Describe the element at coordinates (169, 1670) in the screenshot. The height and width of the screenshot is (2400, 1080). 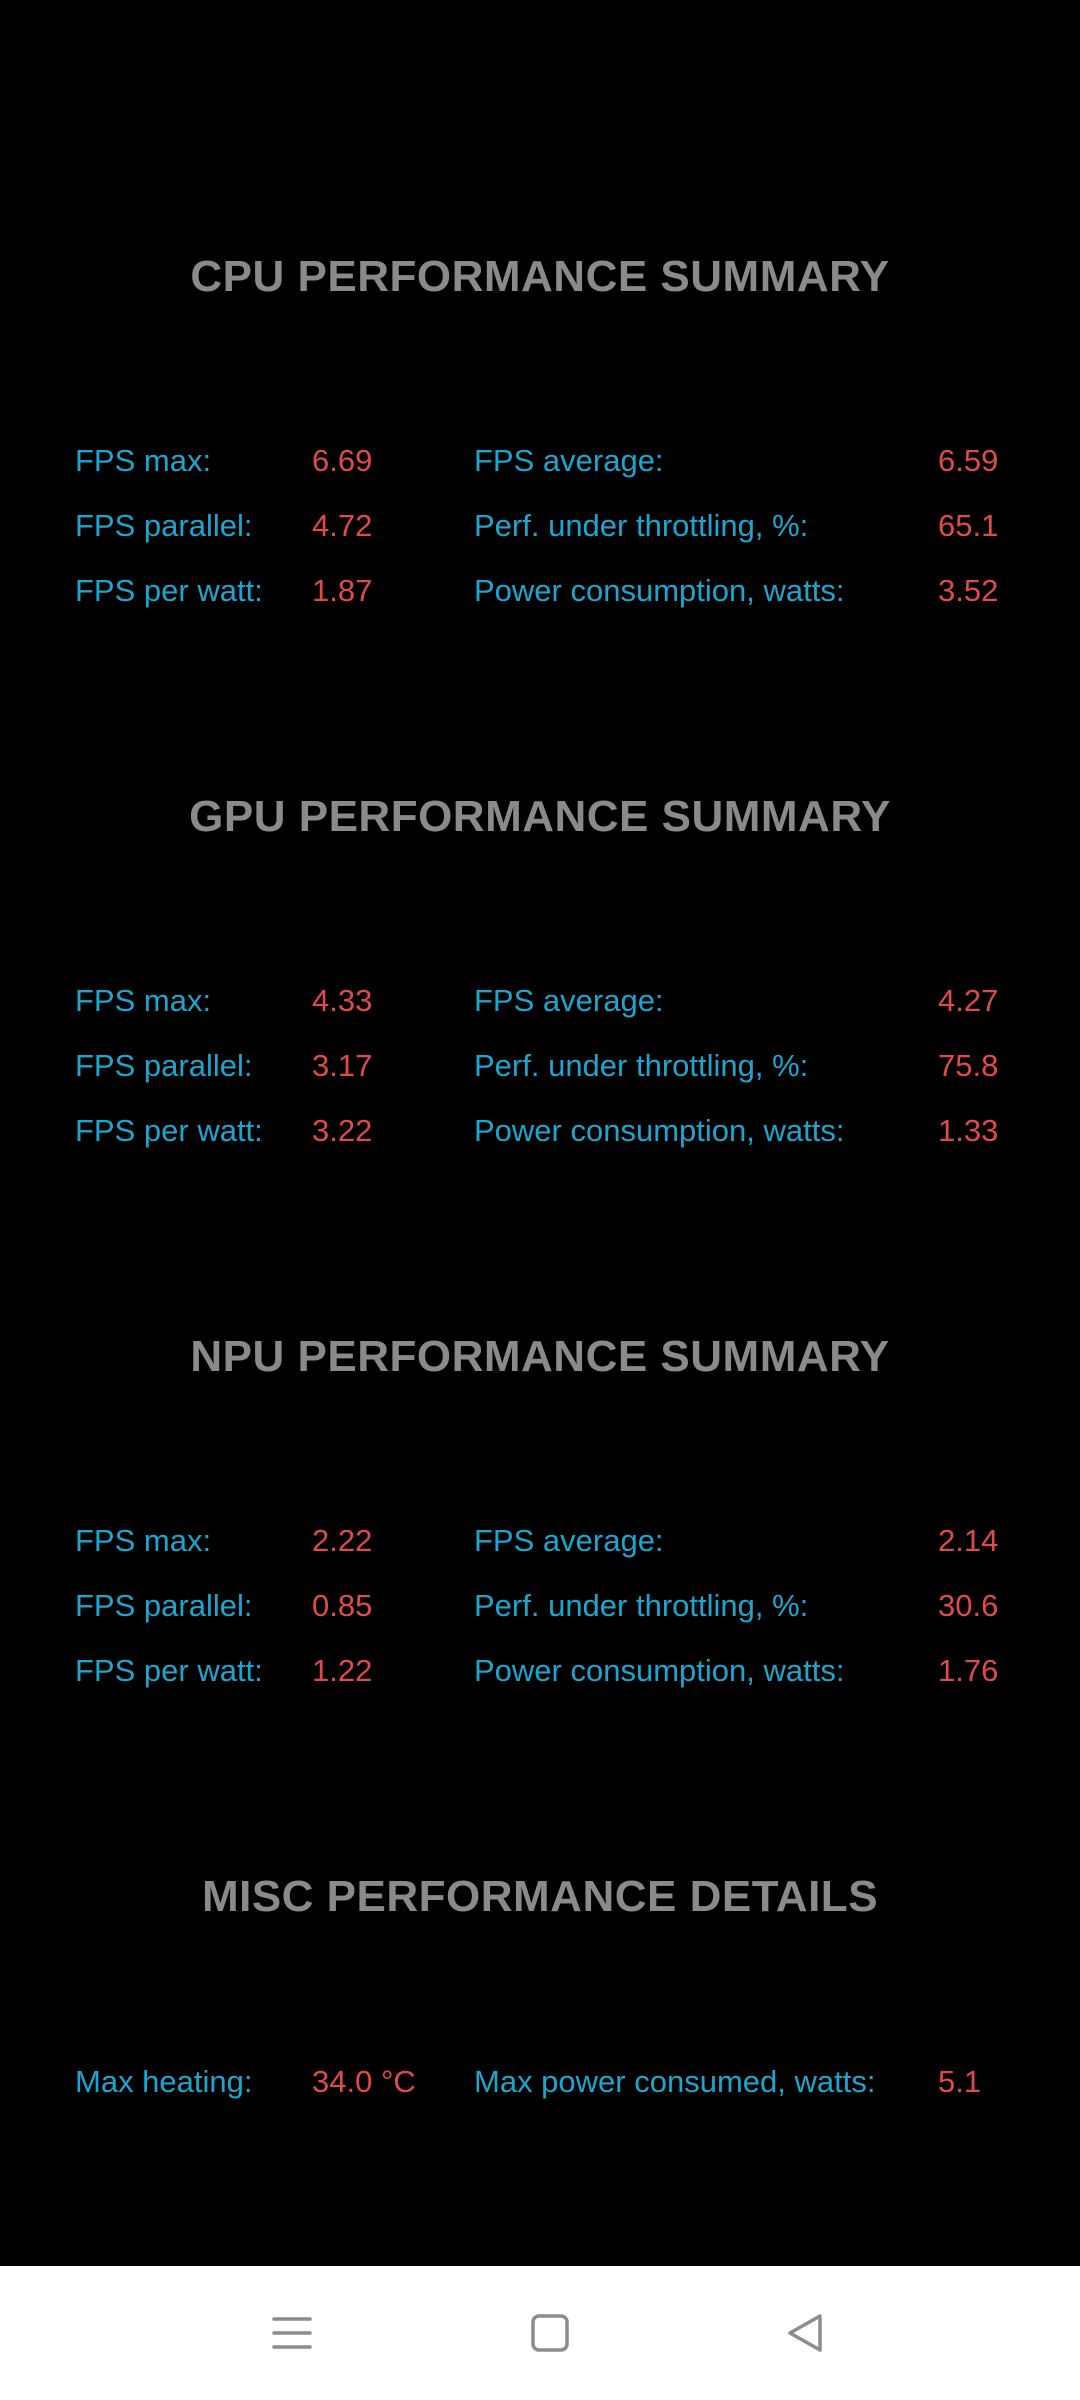
I see `npu-fps-per-watt-label: FPS per watt:` at that location.